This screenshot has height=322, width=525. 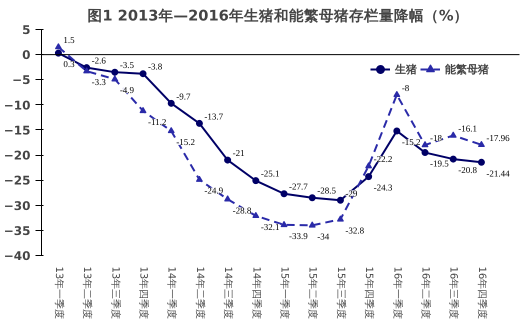 I want to click on data-label: -21.44, so click(x=498, y=173).